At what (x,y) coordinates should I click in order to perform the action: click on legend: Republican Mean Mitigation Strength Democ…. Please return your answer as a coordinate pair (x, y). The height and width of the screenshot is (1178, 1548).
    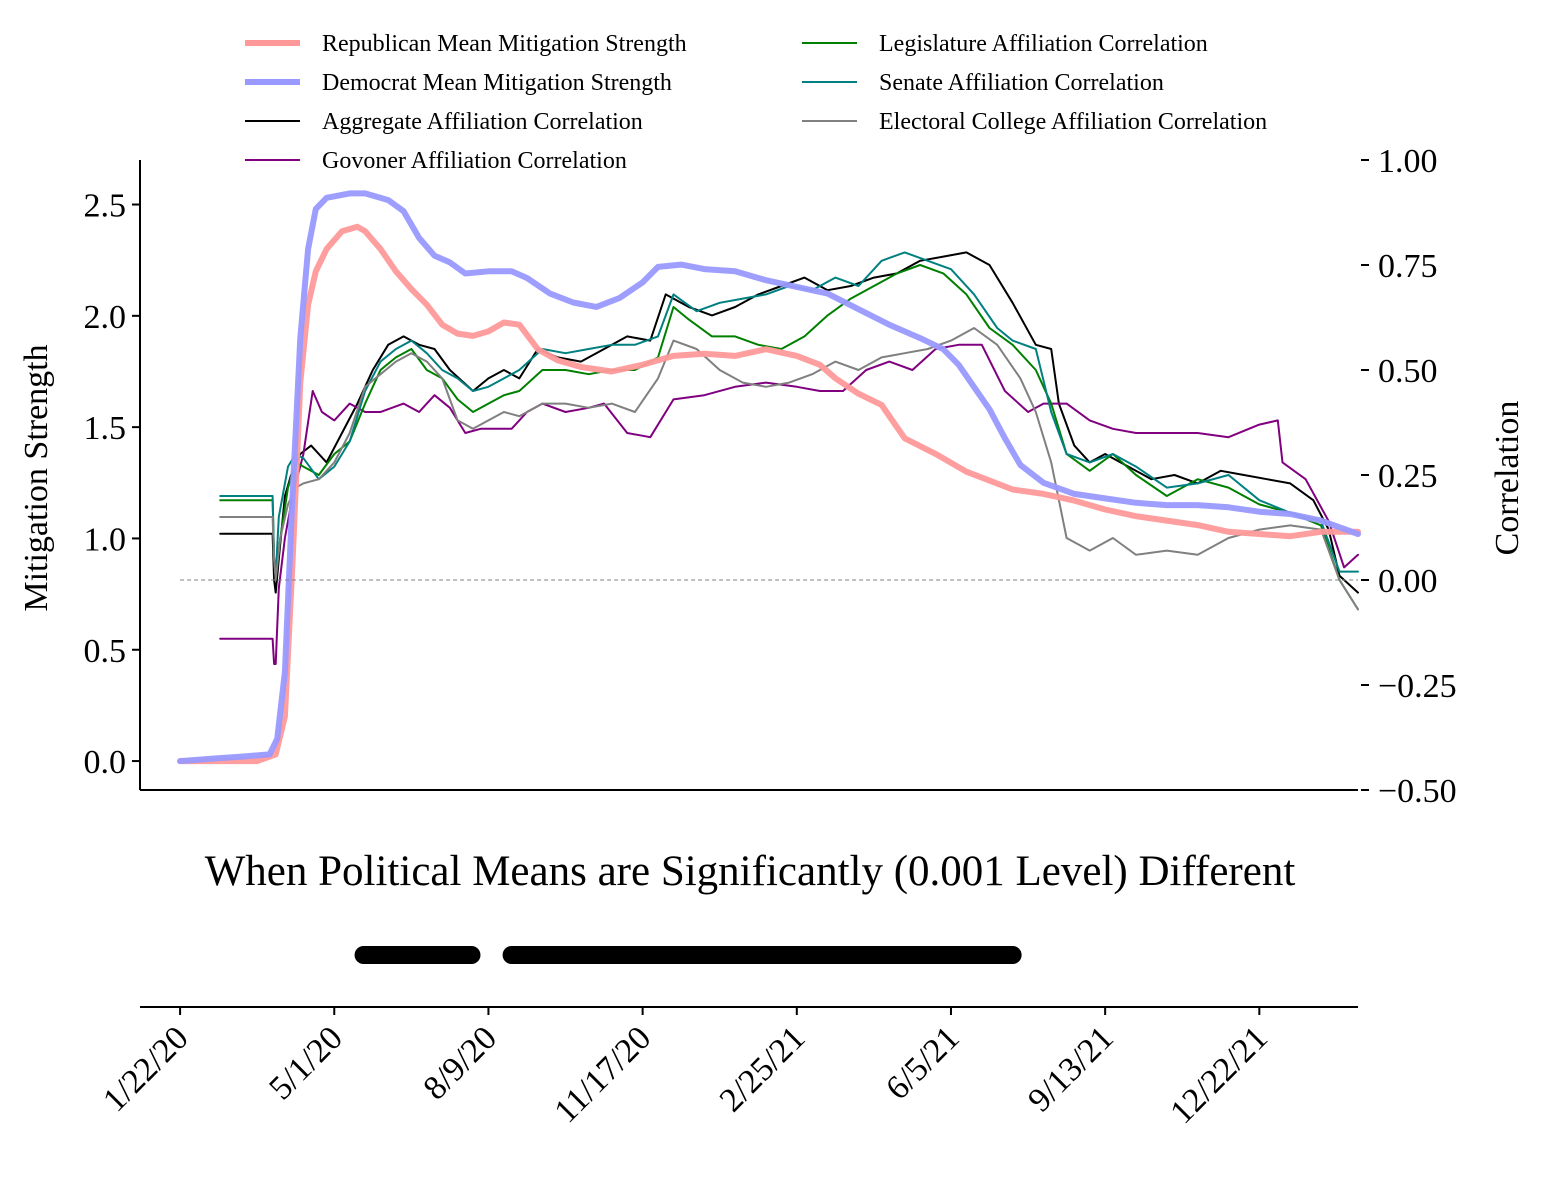
    Looking at the image, I should click on (756, 102).